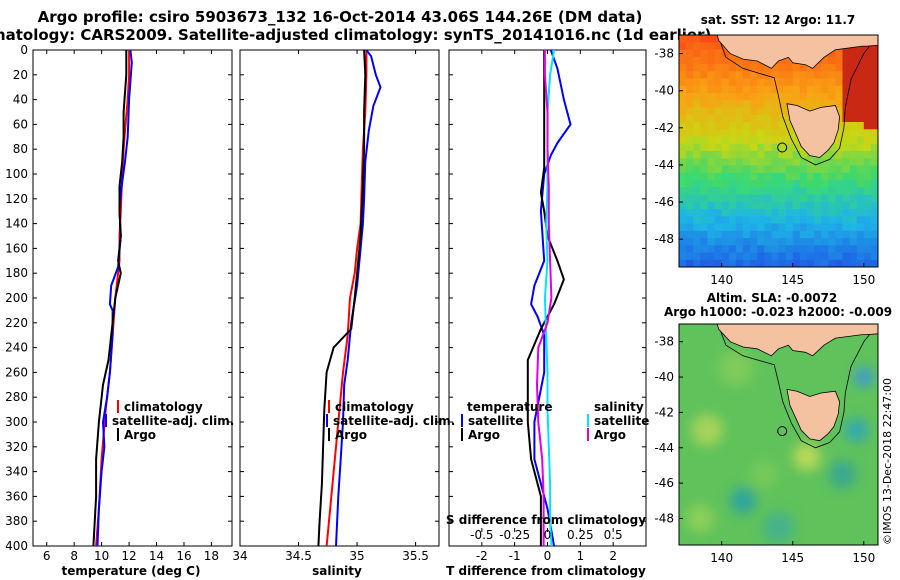 Image resolution: width=900 pixels, height=580 pixels. Describe the element at coordinates (374, 407) in the screenshot. I see `legend-label-climatology: climatology` at that location.